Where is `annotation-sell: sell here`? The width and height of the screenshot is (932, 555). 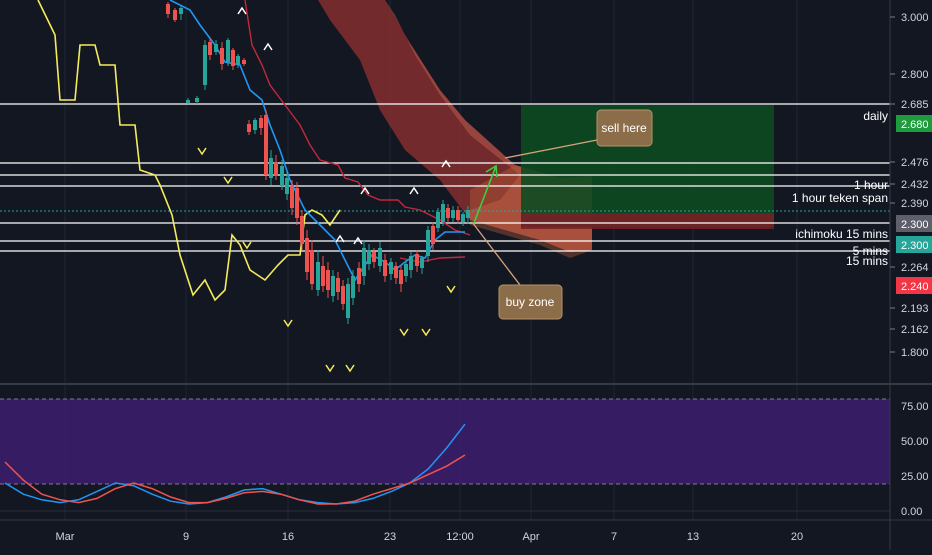 annotation-sell: sell here is located at coordinates (578, 134).